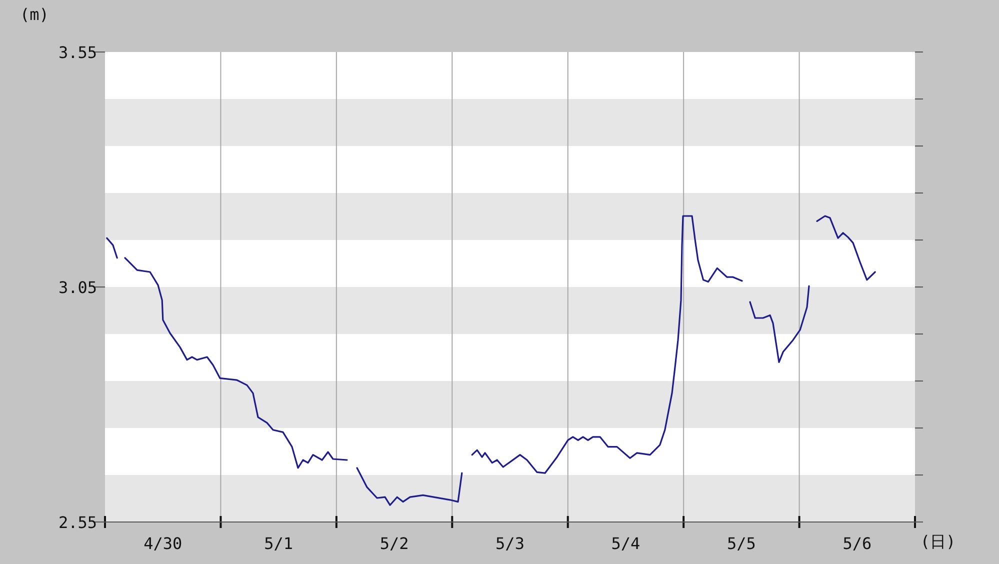 This screenshot has height=564, width=999. Describe the element at coordinates (510, 543) in the screenshot. I see `x-tick-label: 5/3` at that location.